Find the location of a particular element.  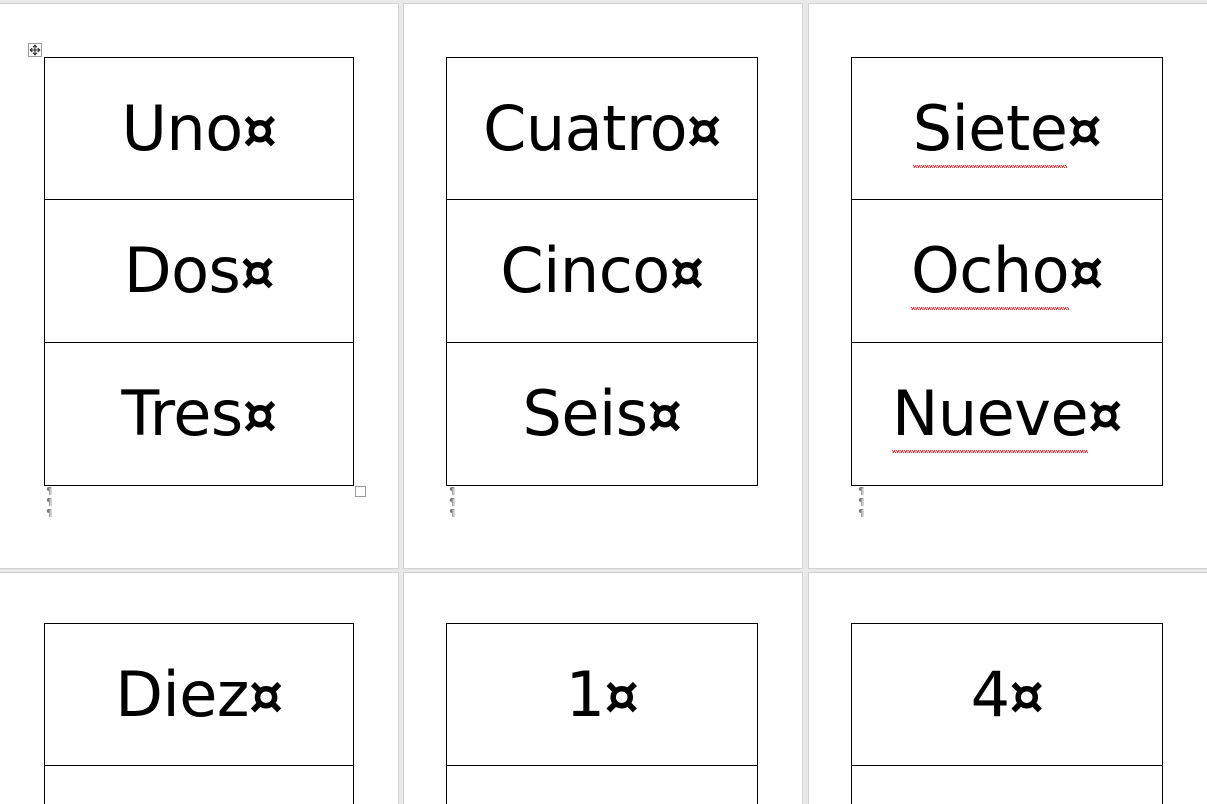

label-word: Ocho is located at coordinates (990, 273).